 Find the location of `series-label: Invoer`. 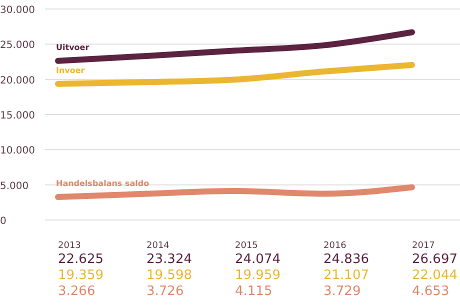

series-label: Invoer is located at coordinates (70, 70).